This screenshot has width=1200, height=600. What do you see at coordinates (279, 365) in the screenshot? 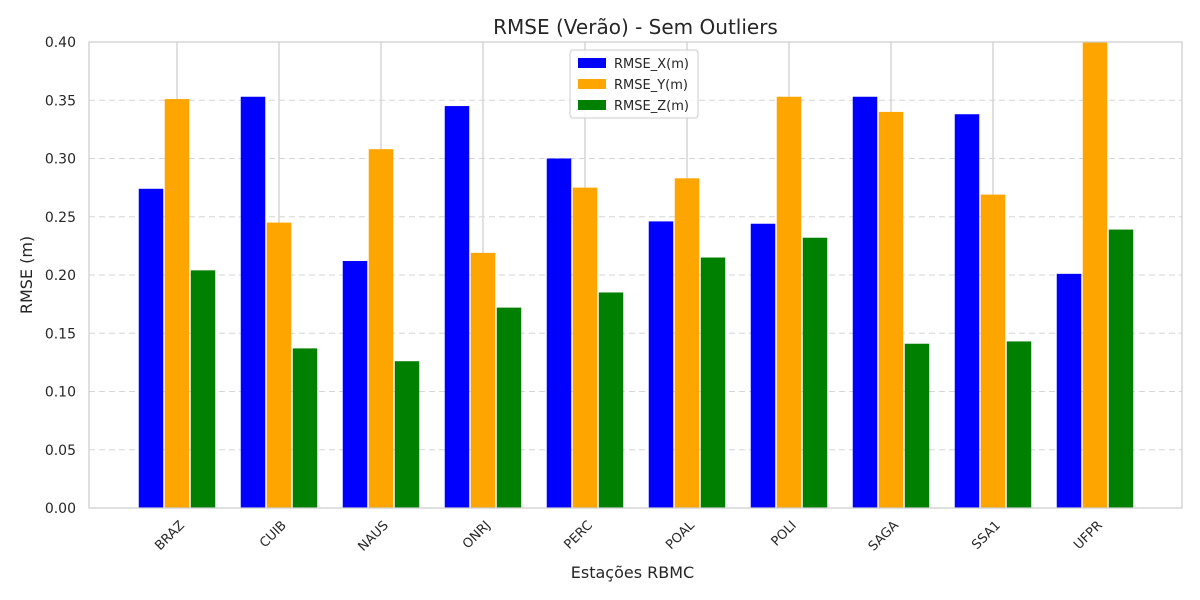
I see `bar-cuib-y` at bounding box center [279, 365].